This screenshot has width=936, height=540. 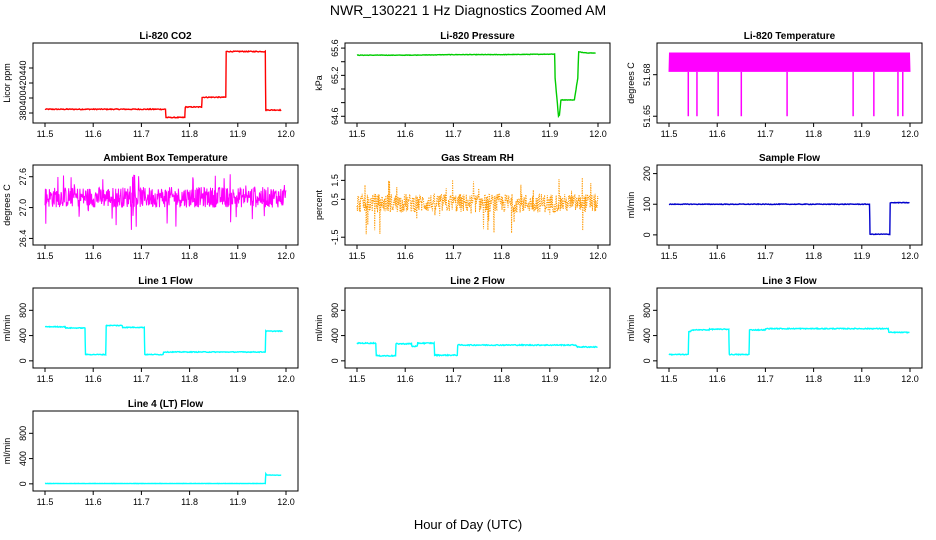 I want to click on y-tick-label: 420, so click(x=23, y=82).